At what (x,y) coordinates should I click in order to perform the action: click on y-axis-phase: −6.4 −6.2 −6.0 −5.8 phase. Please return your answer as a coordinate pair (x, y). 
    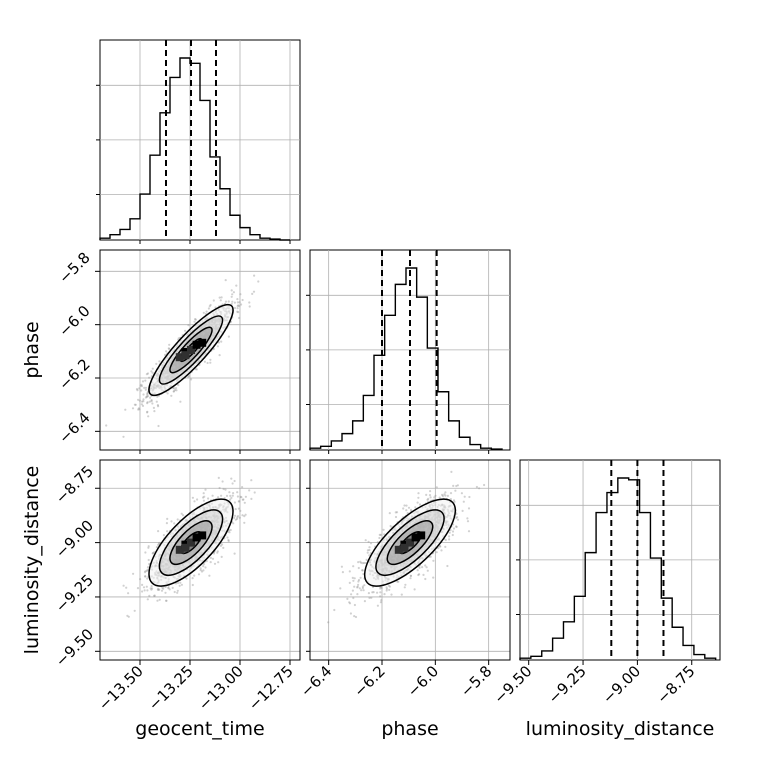
    Looking at the image, I should click on (60, 348).